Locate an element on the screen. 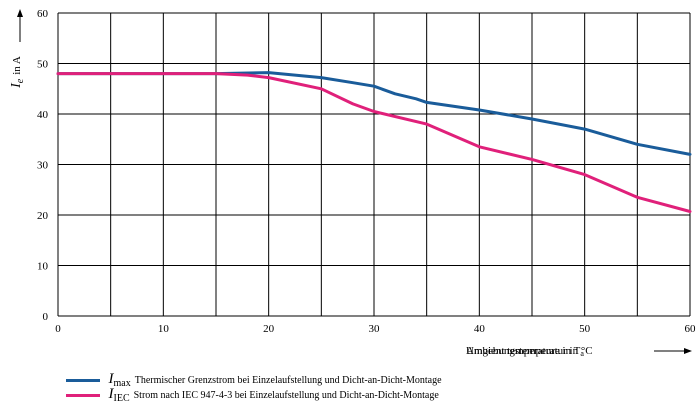 This screenshot has height=410, width=698. y-axis-title: Ie in A is located at coordinates (17, 72).